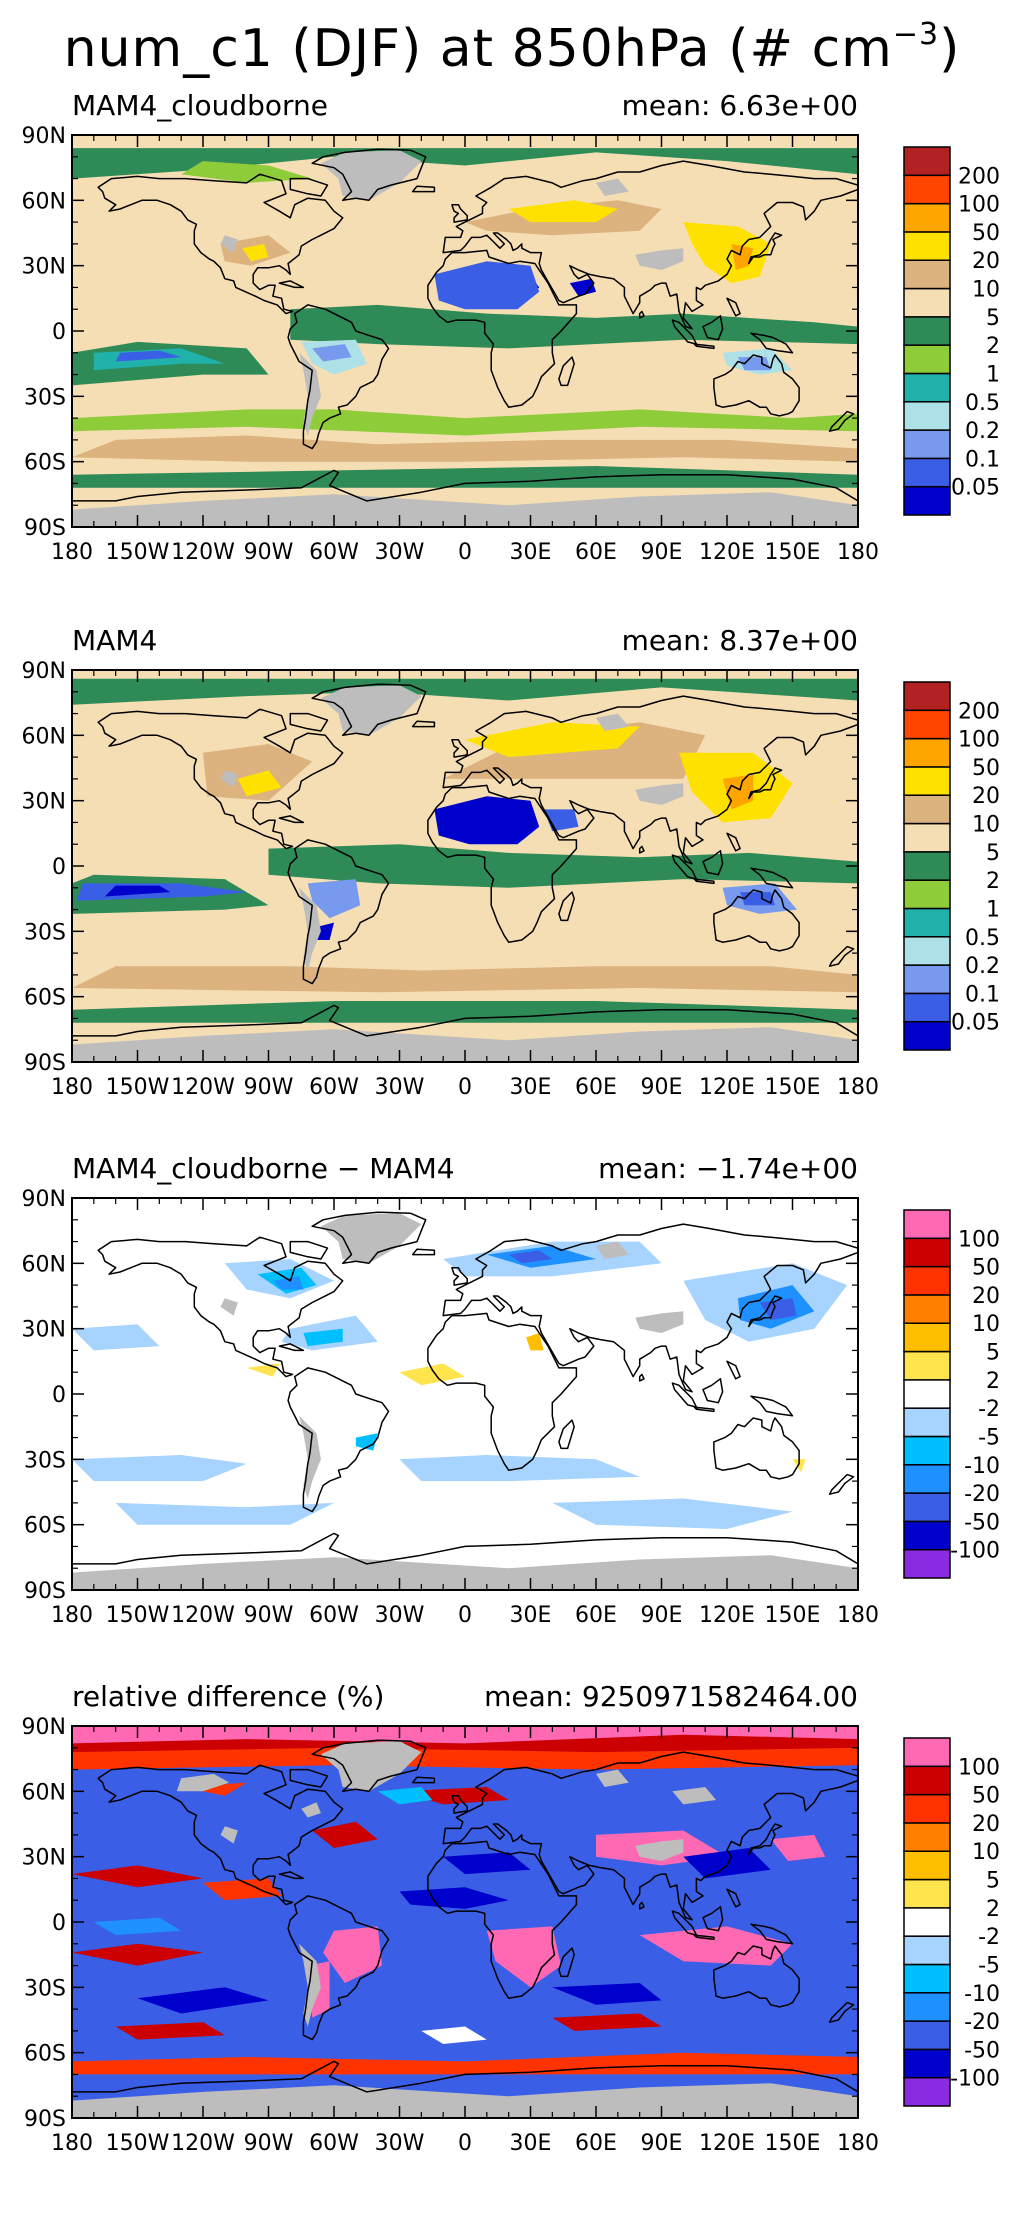 The width and height of the screenshot is (1024, 2216). What do you see at coordinates (986, 768) in the screenshot?
I see `colorbar-label: 50` at bounding box center [986, 768].